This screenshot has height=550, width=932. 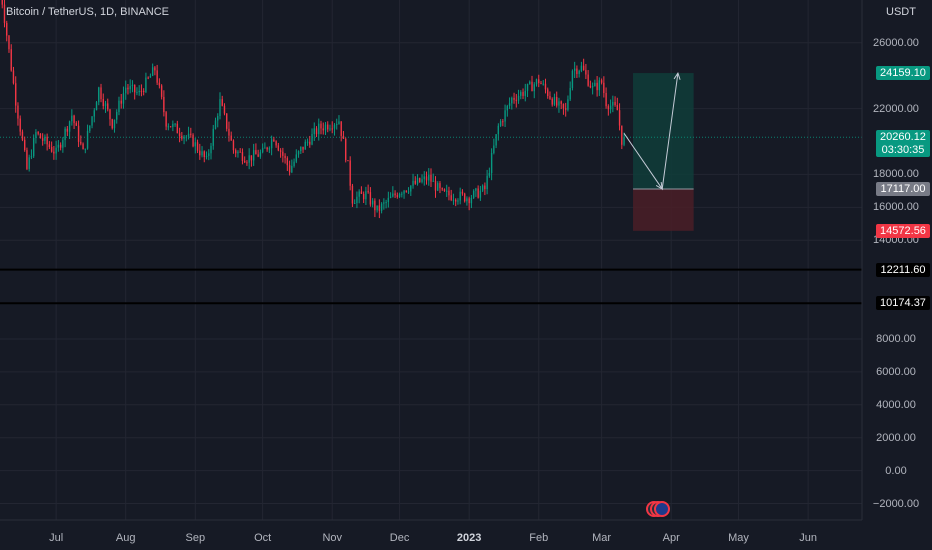 I want to click on projection-path, so click(x=652, y=131).